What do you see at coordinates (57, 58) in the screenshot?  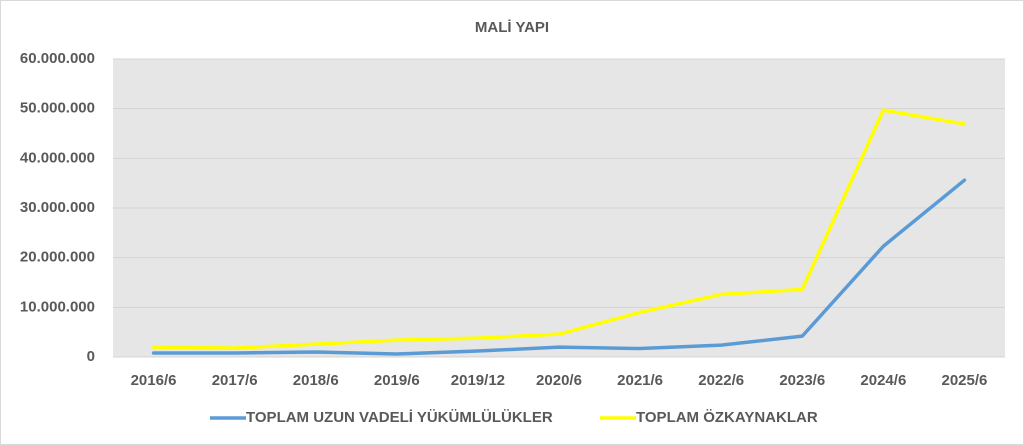 I see `y-tick-label: 60.000.000` at bounding box center [57, 58].